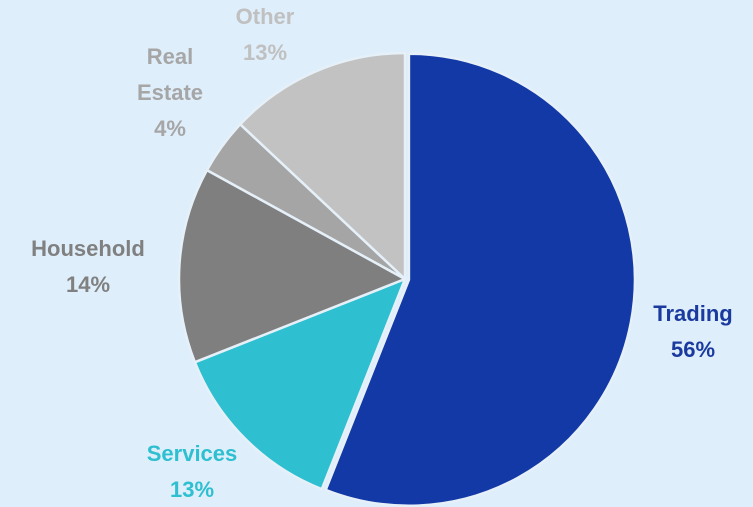 This screenshot has width=753, height=507. What do you see at coordinates (170, 128) in the screenshot?
I see `value-label: 4%` at bounding box center [170, 128].